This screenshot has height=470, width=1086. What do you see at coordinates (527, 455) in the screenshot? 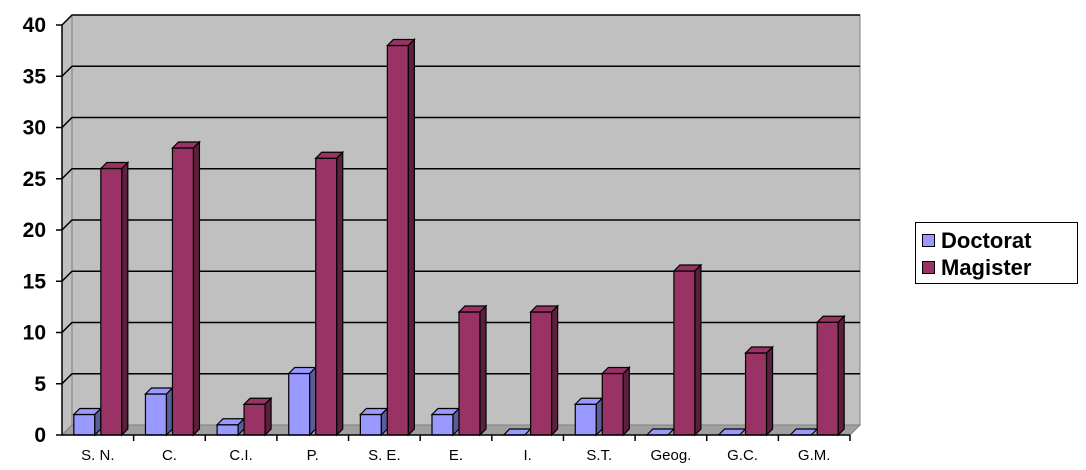
I see `x-tick-label: I.` at bounding box center [527, 455].